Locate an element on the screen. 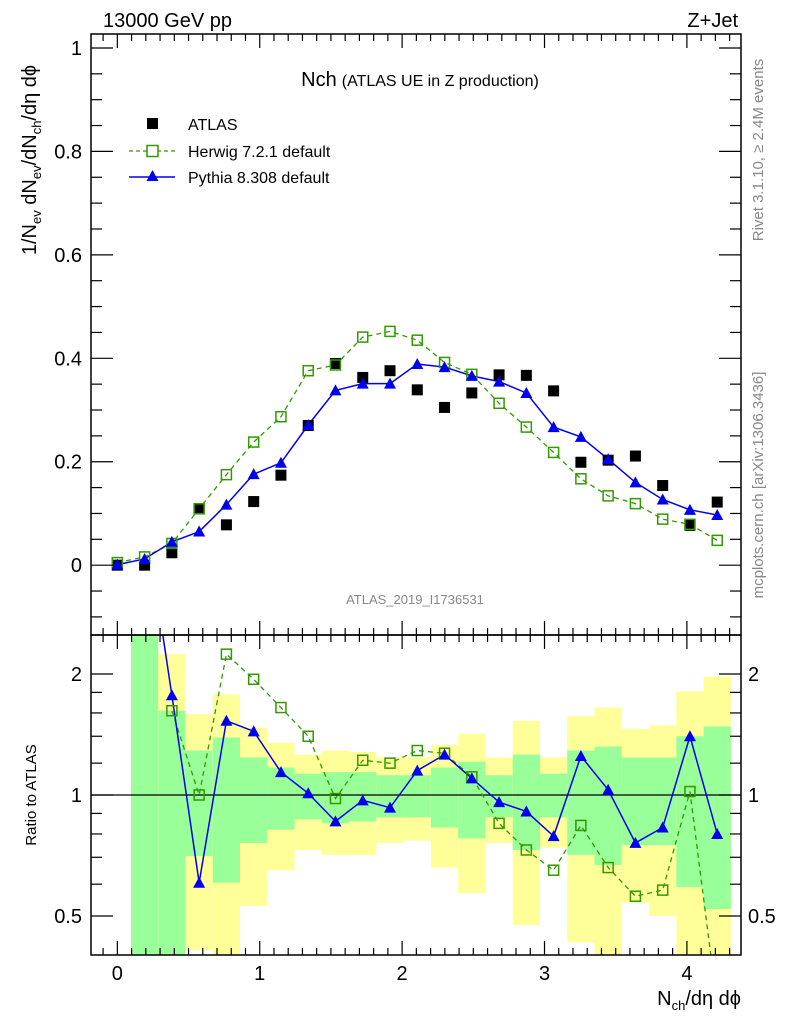 The image size is (786, 1024). x-tick-label: 0 is located at coordinates (117, 974).